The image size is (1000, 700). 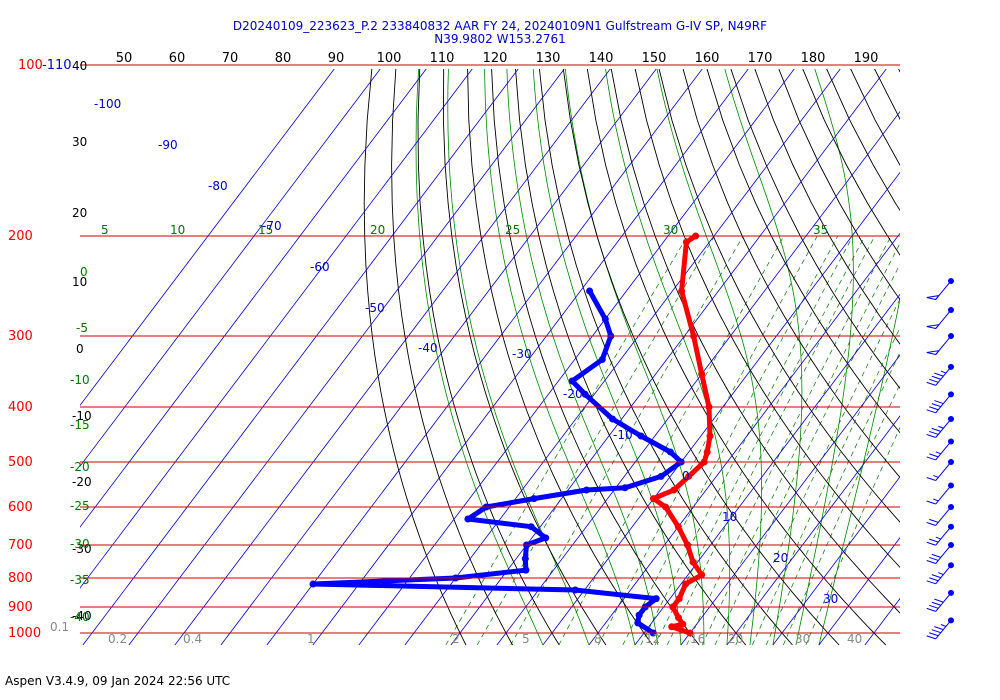 I want to click on pressure-tick-label: 500, so click(x=20, y=462).